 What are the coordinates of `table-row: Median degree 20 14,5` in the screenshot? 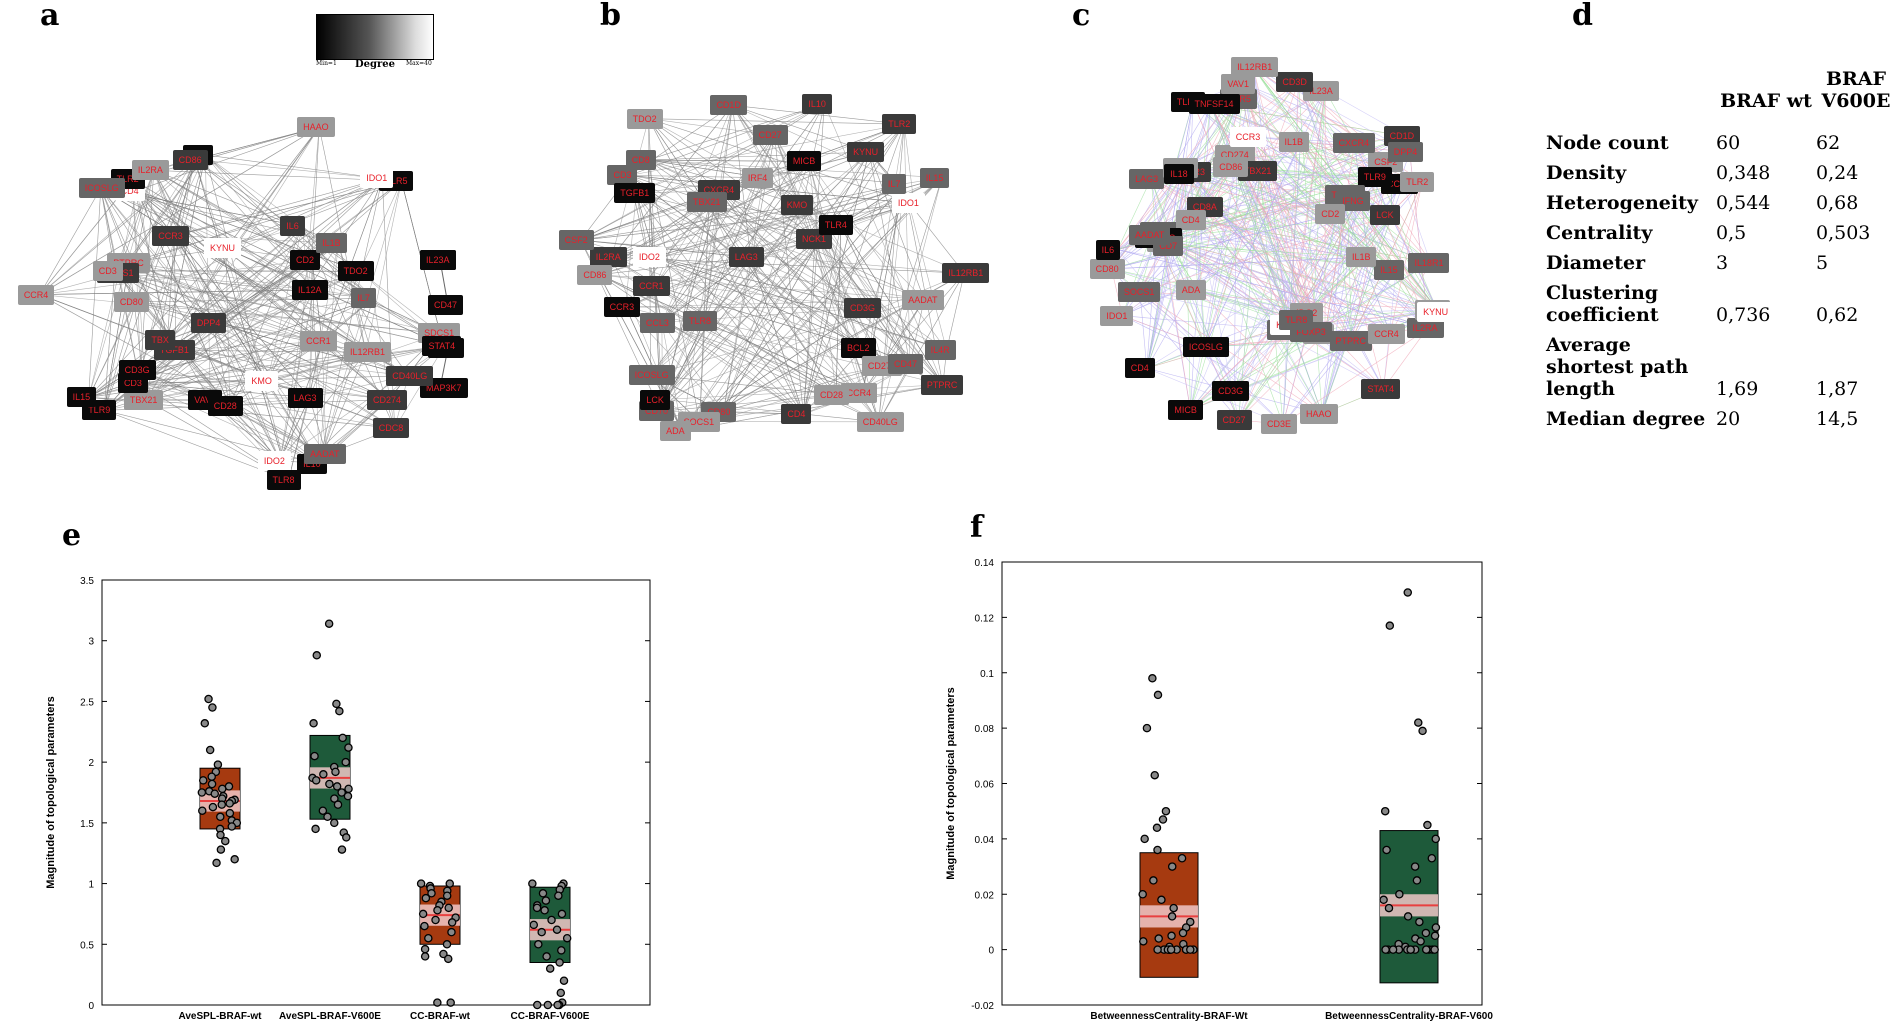 It's located at (1721, 415).